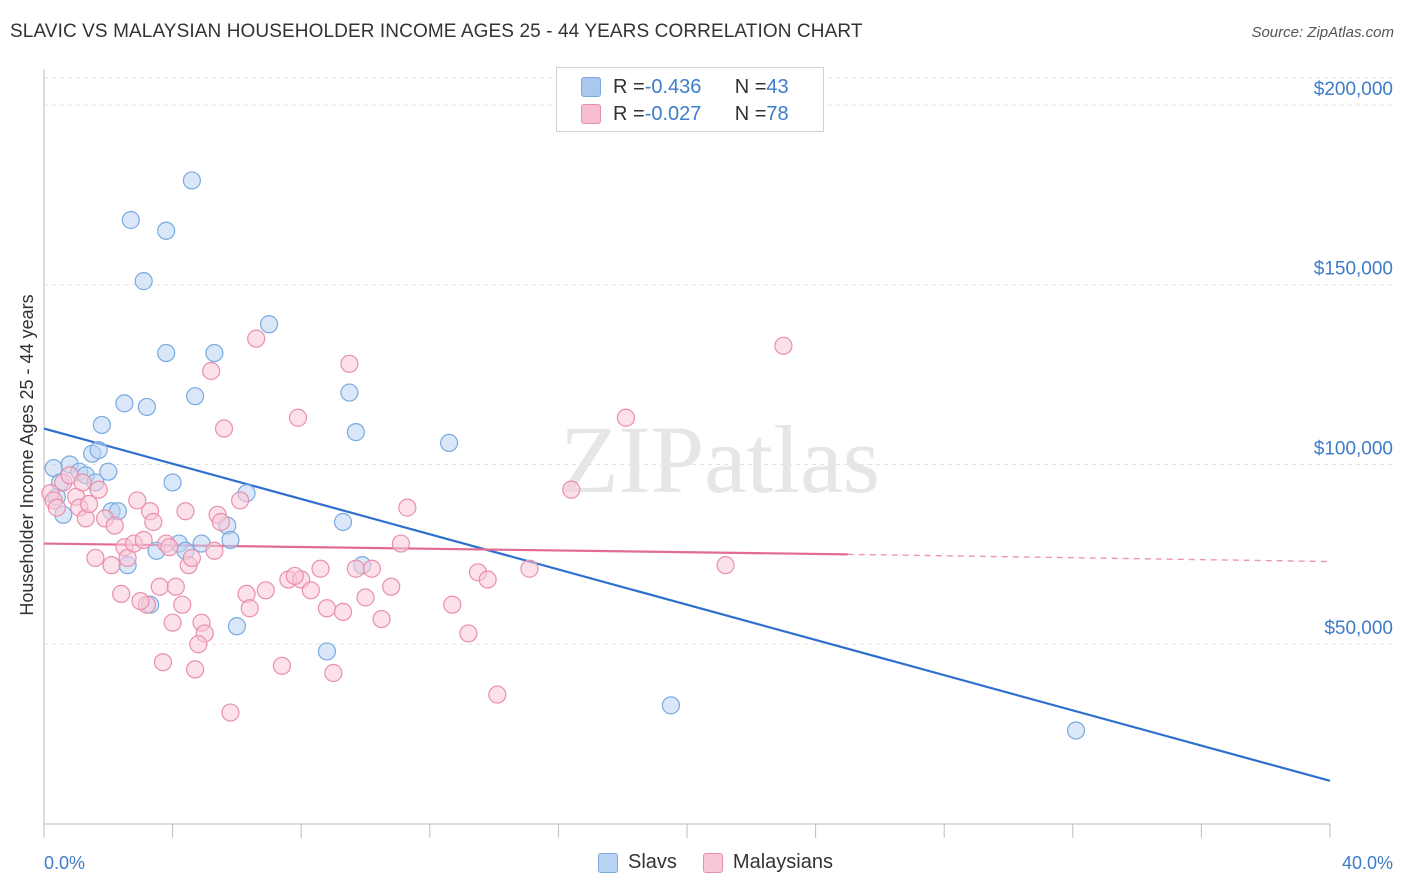  Describe the element at coordinates (1353, 448) in the screenshot. I see `y-tick-label: $100,000` at that location.